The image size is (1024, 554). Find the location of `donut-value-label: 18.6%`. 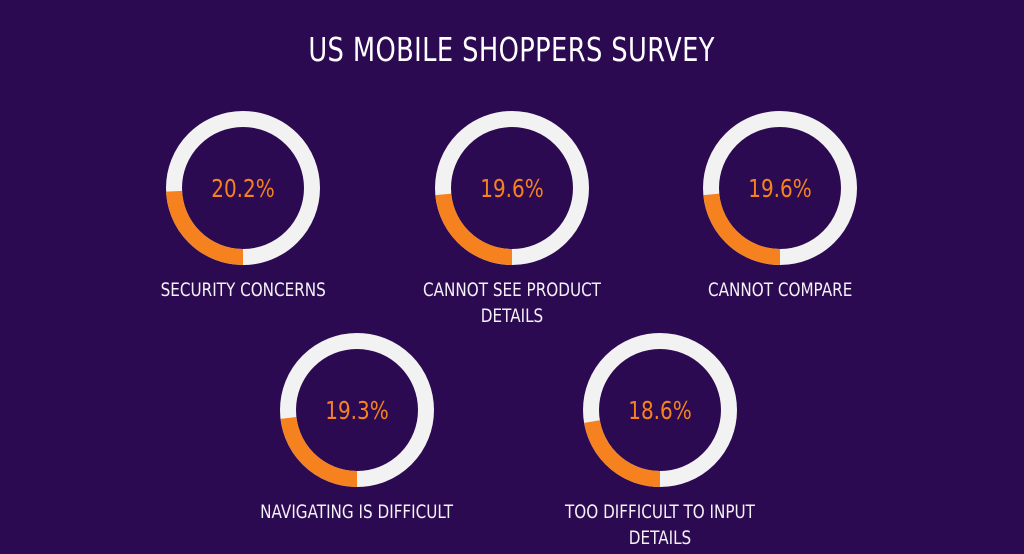

donut-value-label: 18.6% is located at coordinates (659, 411).